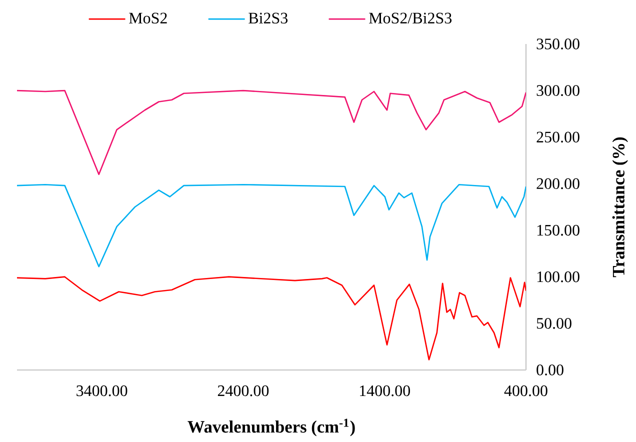  What do you see at coordinates (148, 18) in the screenshot?
I see `legend-label: MoS2` at bounding box center [148, 18].